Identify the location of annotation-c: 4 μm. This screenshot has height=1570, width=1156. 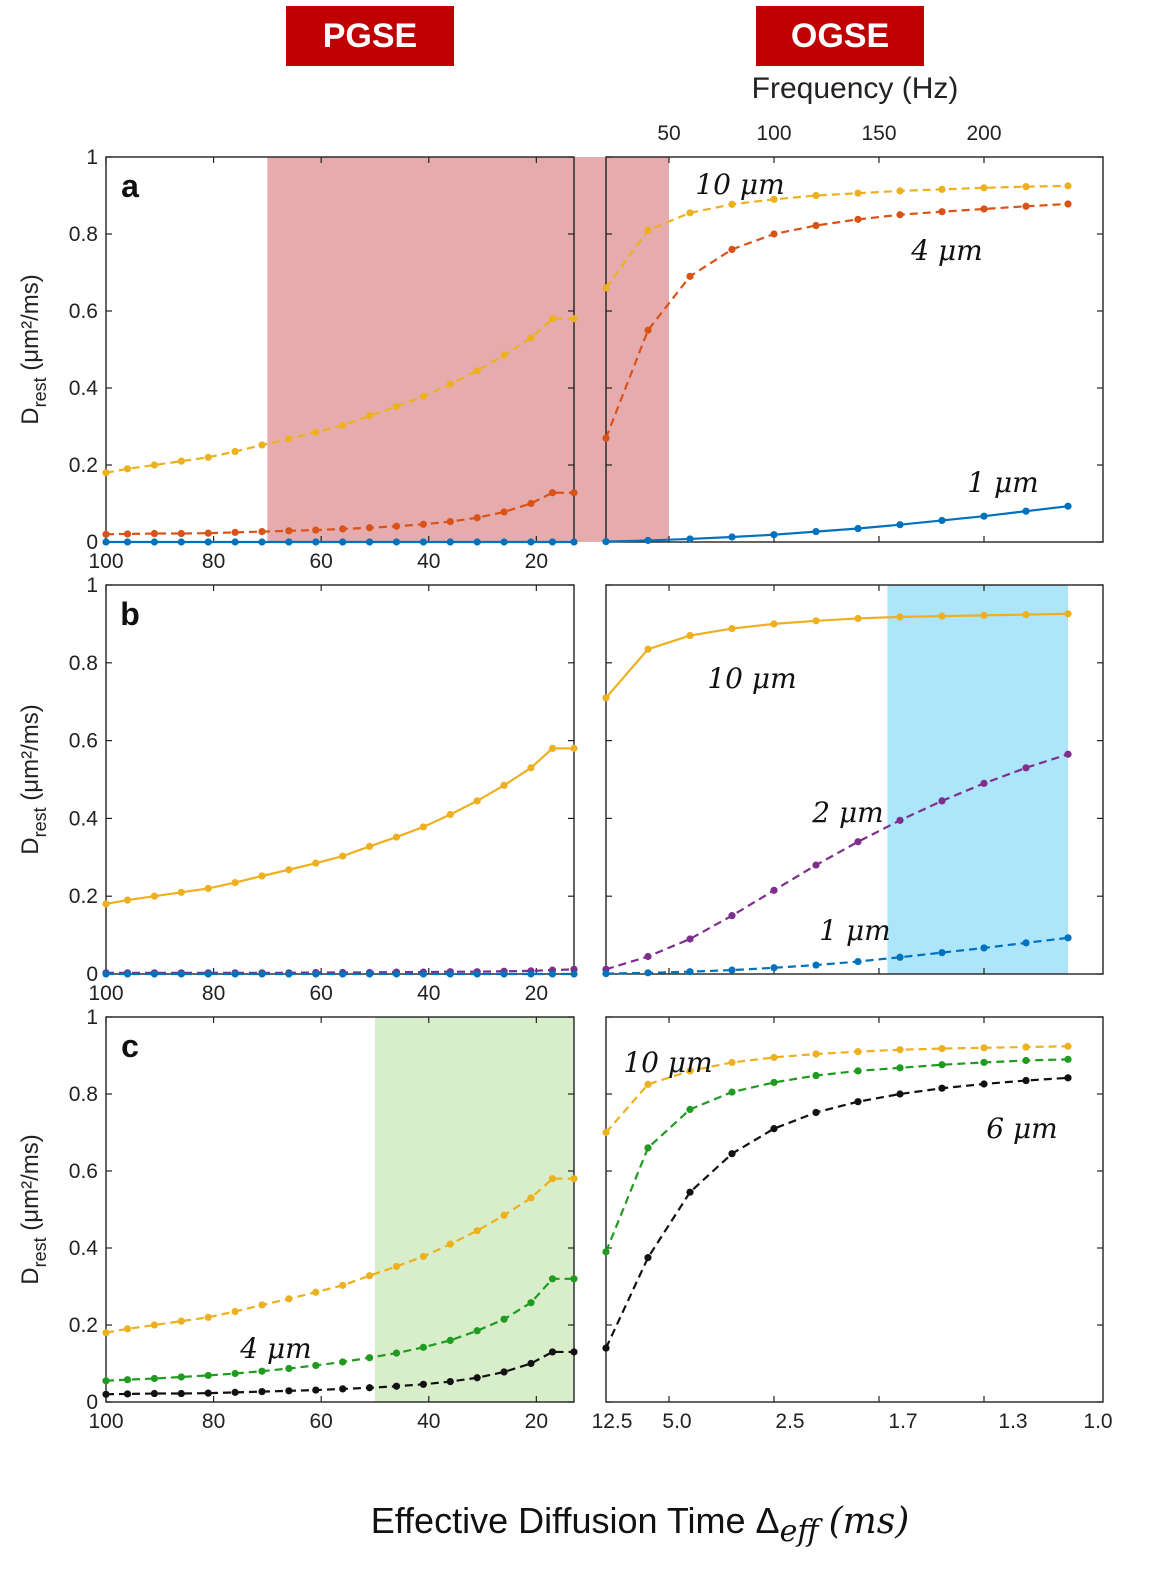
(275, 1348).